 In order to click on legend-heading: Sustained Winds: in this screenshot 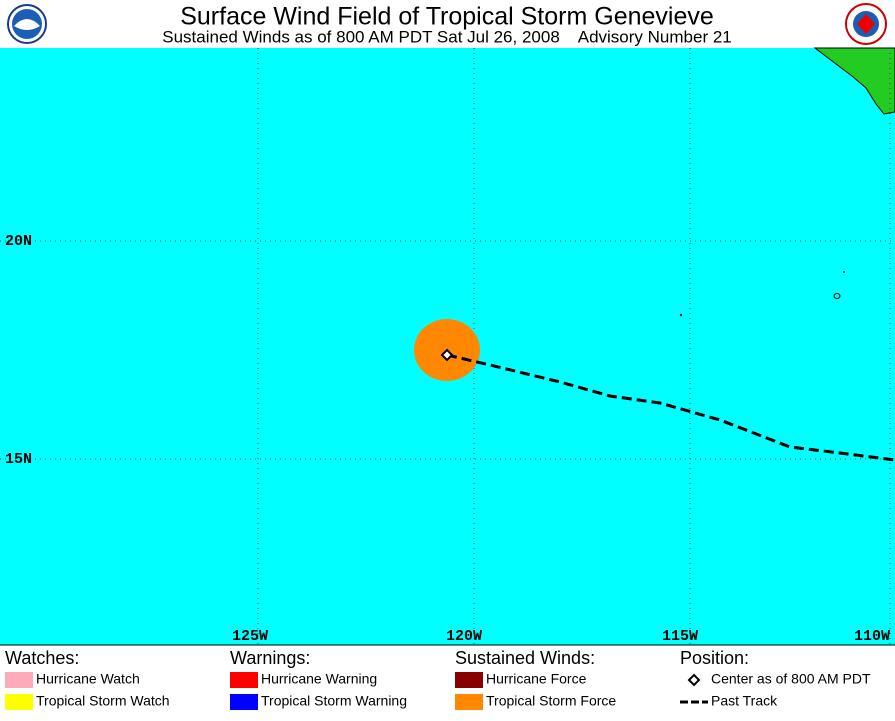, I will do `click(525, 658)`.